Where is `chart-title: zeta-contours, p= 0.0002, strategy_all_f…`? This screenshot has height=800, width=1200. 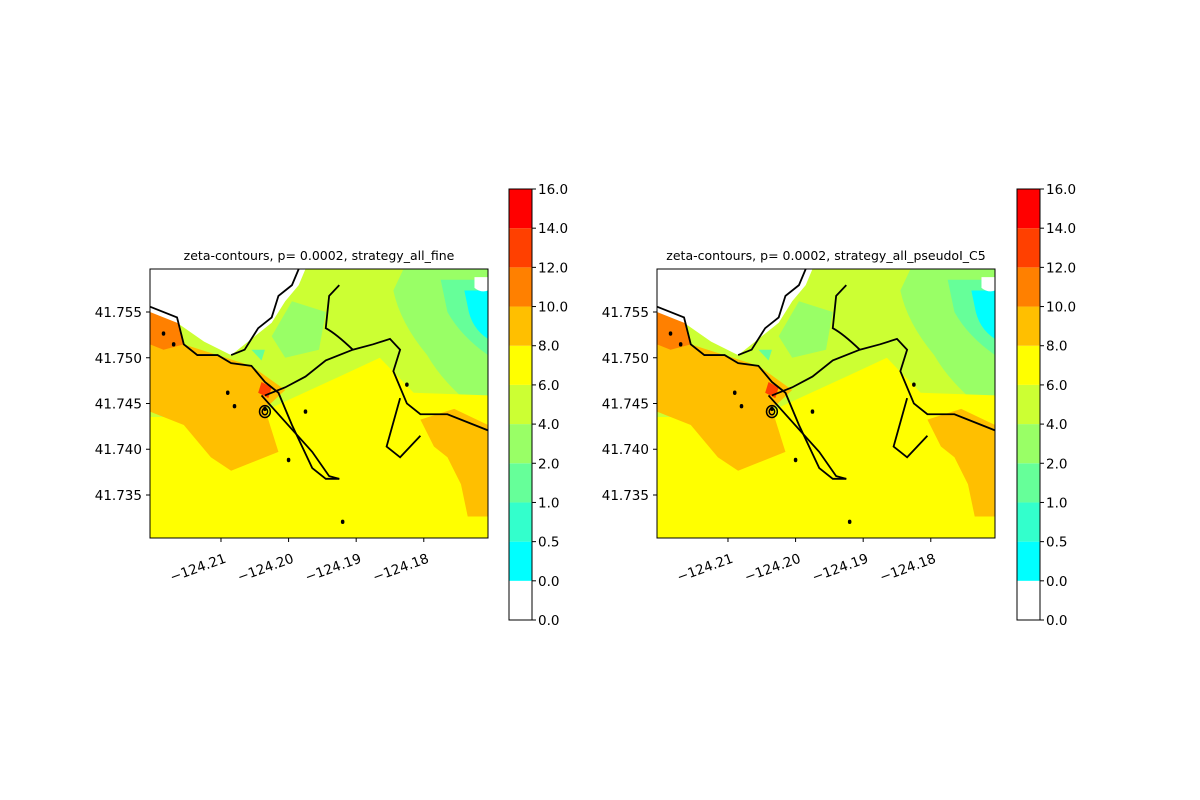
chart-title: zeta-contours, p= 0.0002, strategy_all_f… is located at coordinates (319, 255).